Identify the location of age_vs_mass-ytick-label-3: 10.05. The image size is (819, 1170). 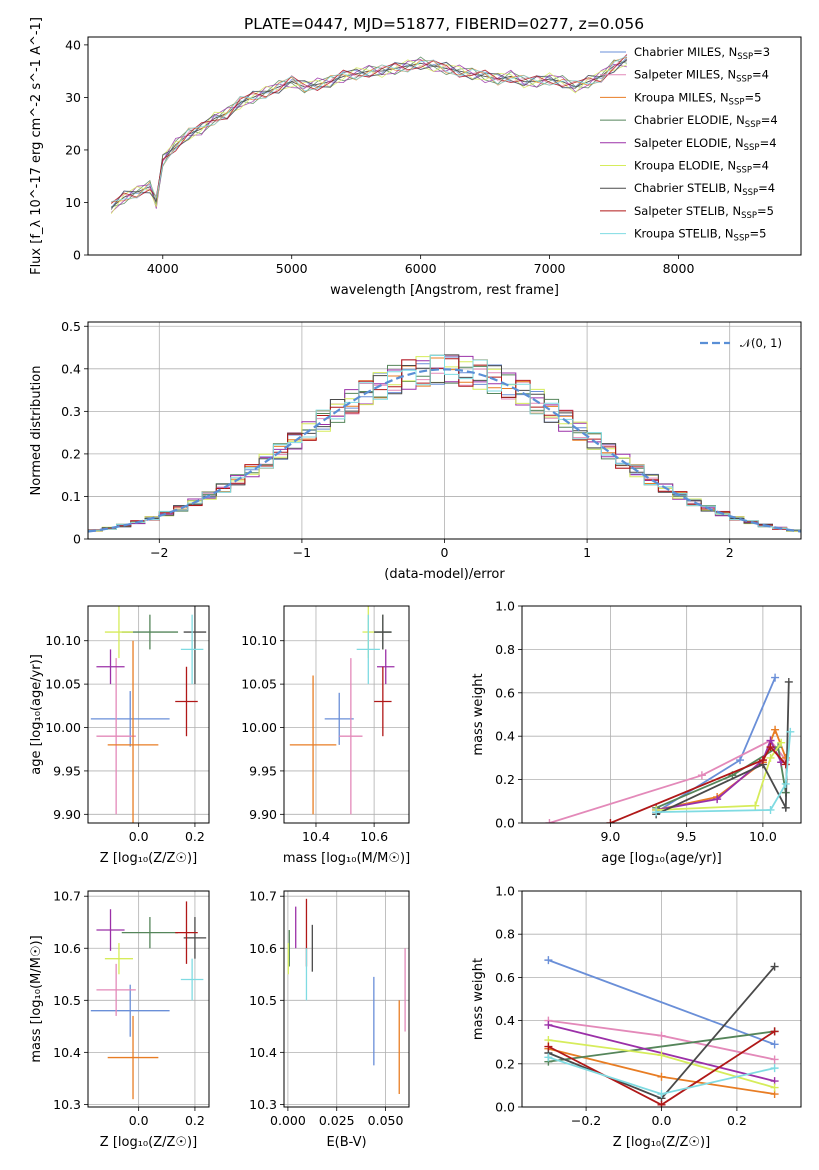
(259, 684).